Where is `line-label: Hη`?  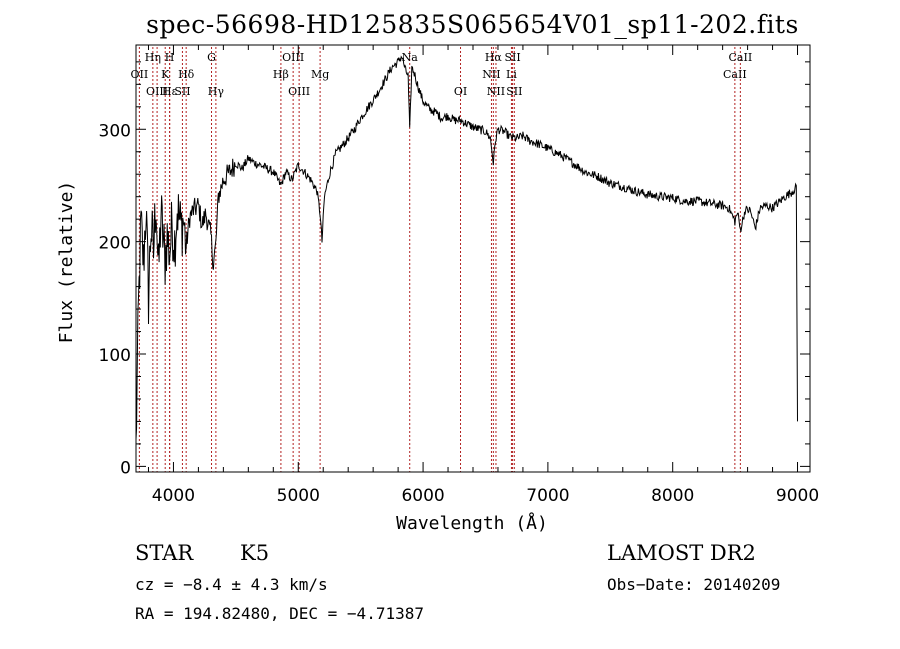 line-label: Hη is located at coordinates (153, 57).